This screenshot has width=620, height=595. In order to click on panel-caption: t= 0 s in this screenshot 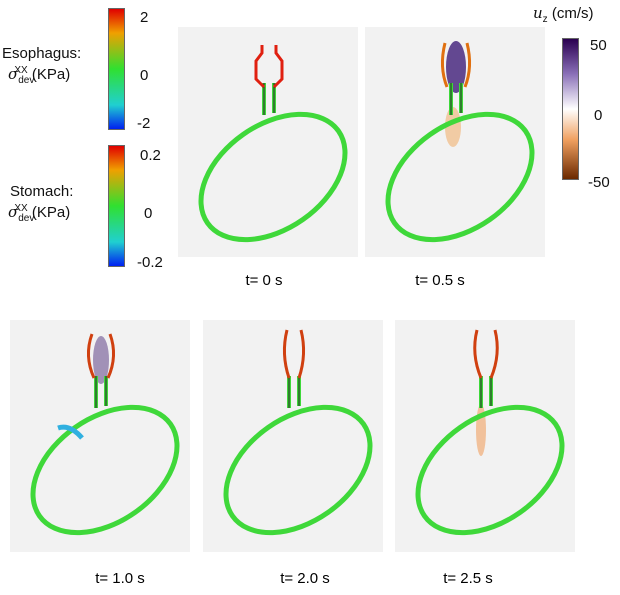, I will do `click(264, 280)`.